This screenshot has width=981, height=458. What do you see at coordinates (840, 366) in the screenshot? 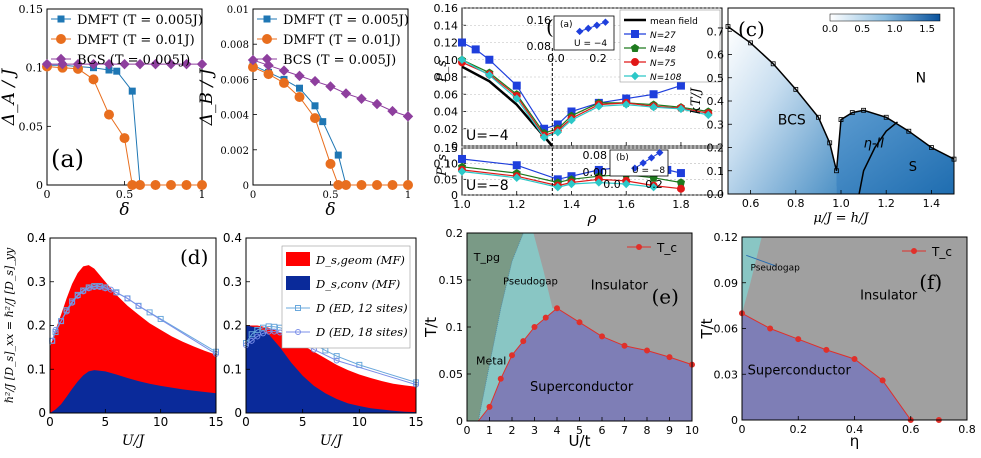
I see `panel-f-tc-line` at bounding box center [840, 366].